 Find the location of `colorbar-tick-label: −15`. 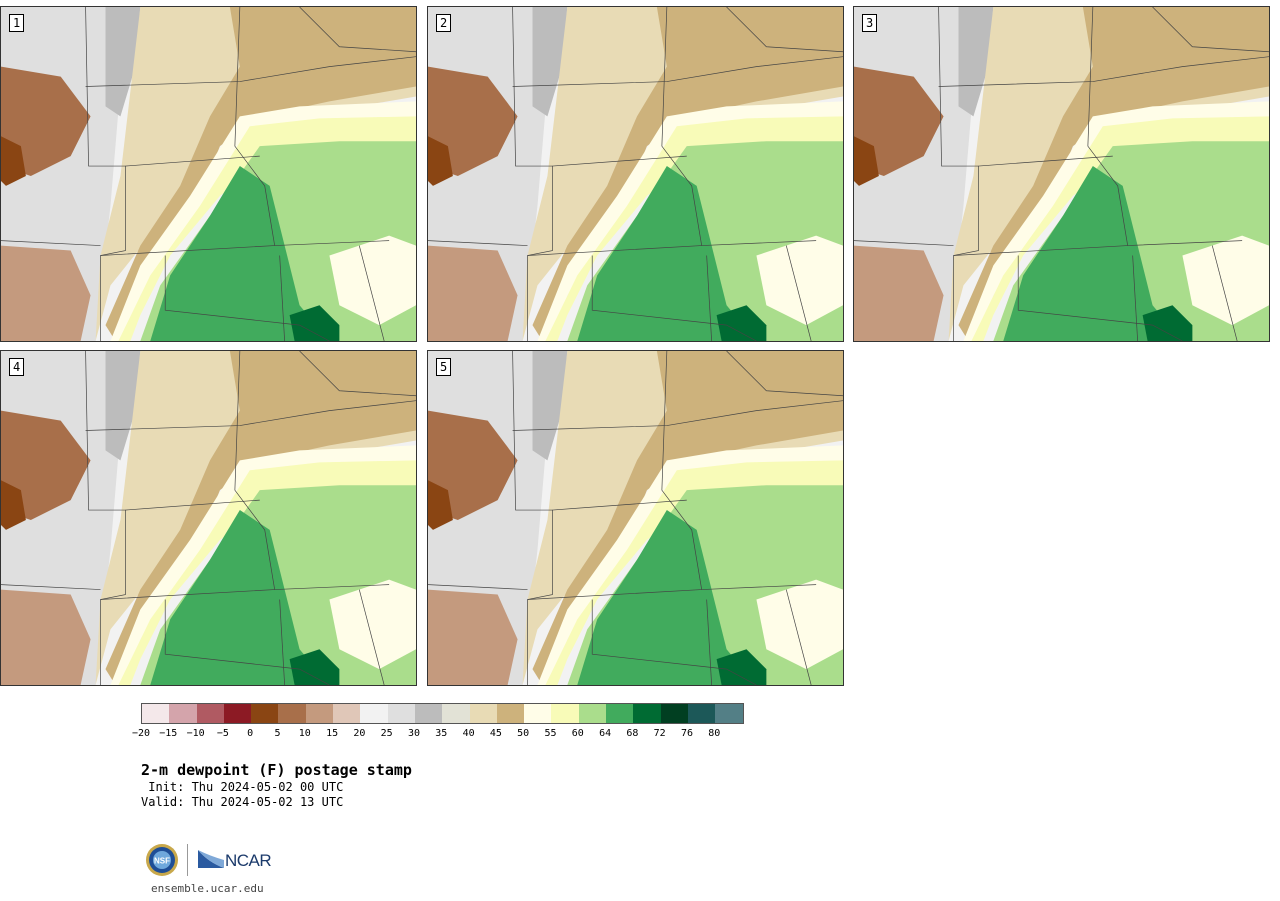

colorbar-tick-label: −15 is located at coordinates (168, 733).